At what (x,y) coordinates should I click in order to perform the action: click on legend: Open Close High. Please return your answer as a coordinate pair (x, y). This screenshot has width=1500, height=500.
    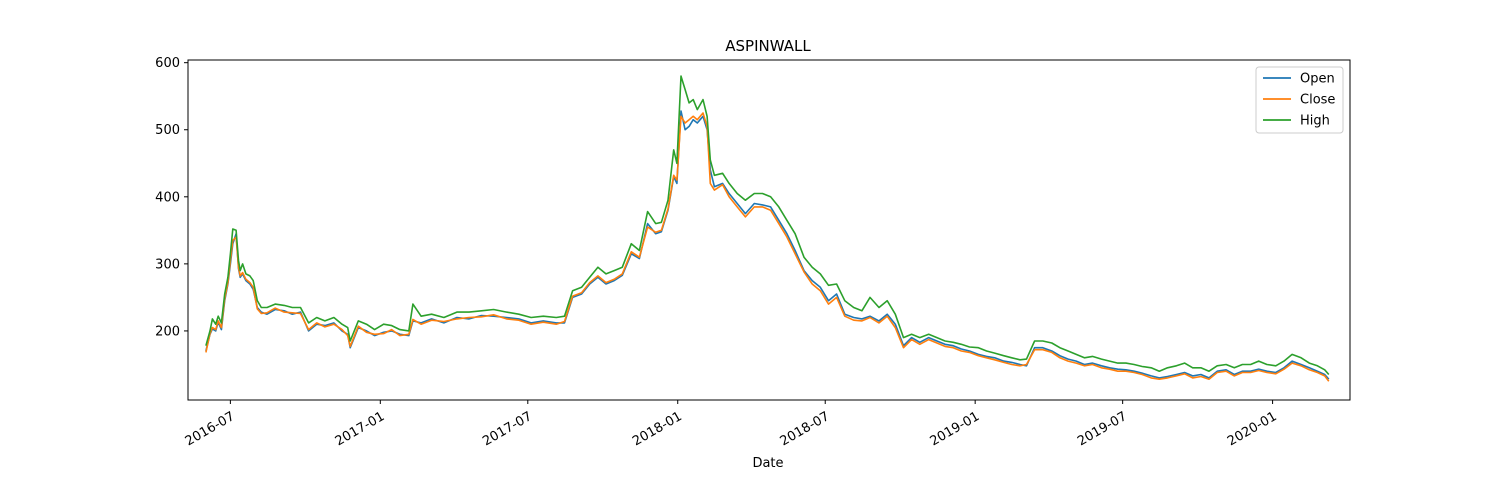
    Looking at the image, I should click on (1299, 100).